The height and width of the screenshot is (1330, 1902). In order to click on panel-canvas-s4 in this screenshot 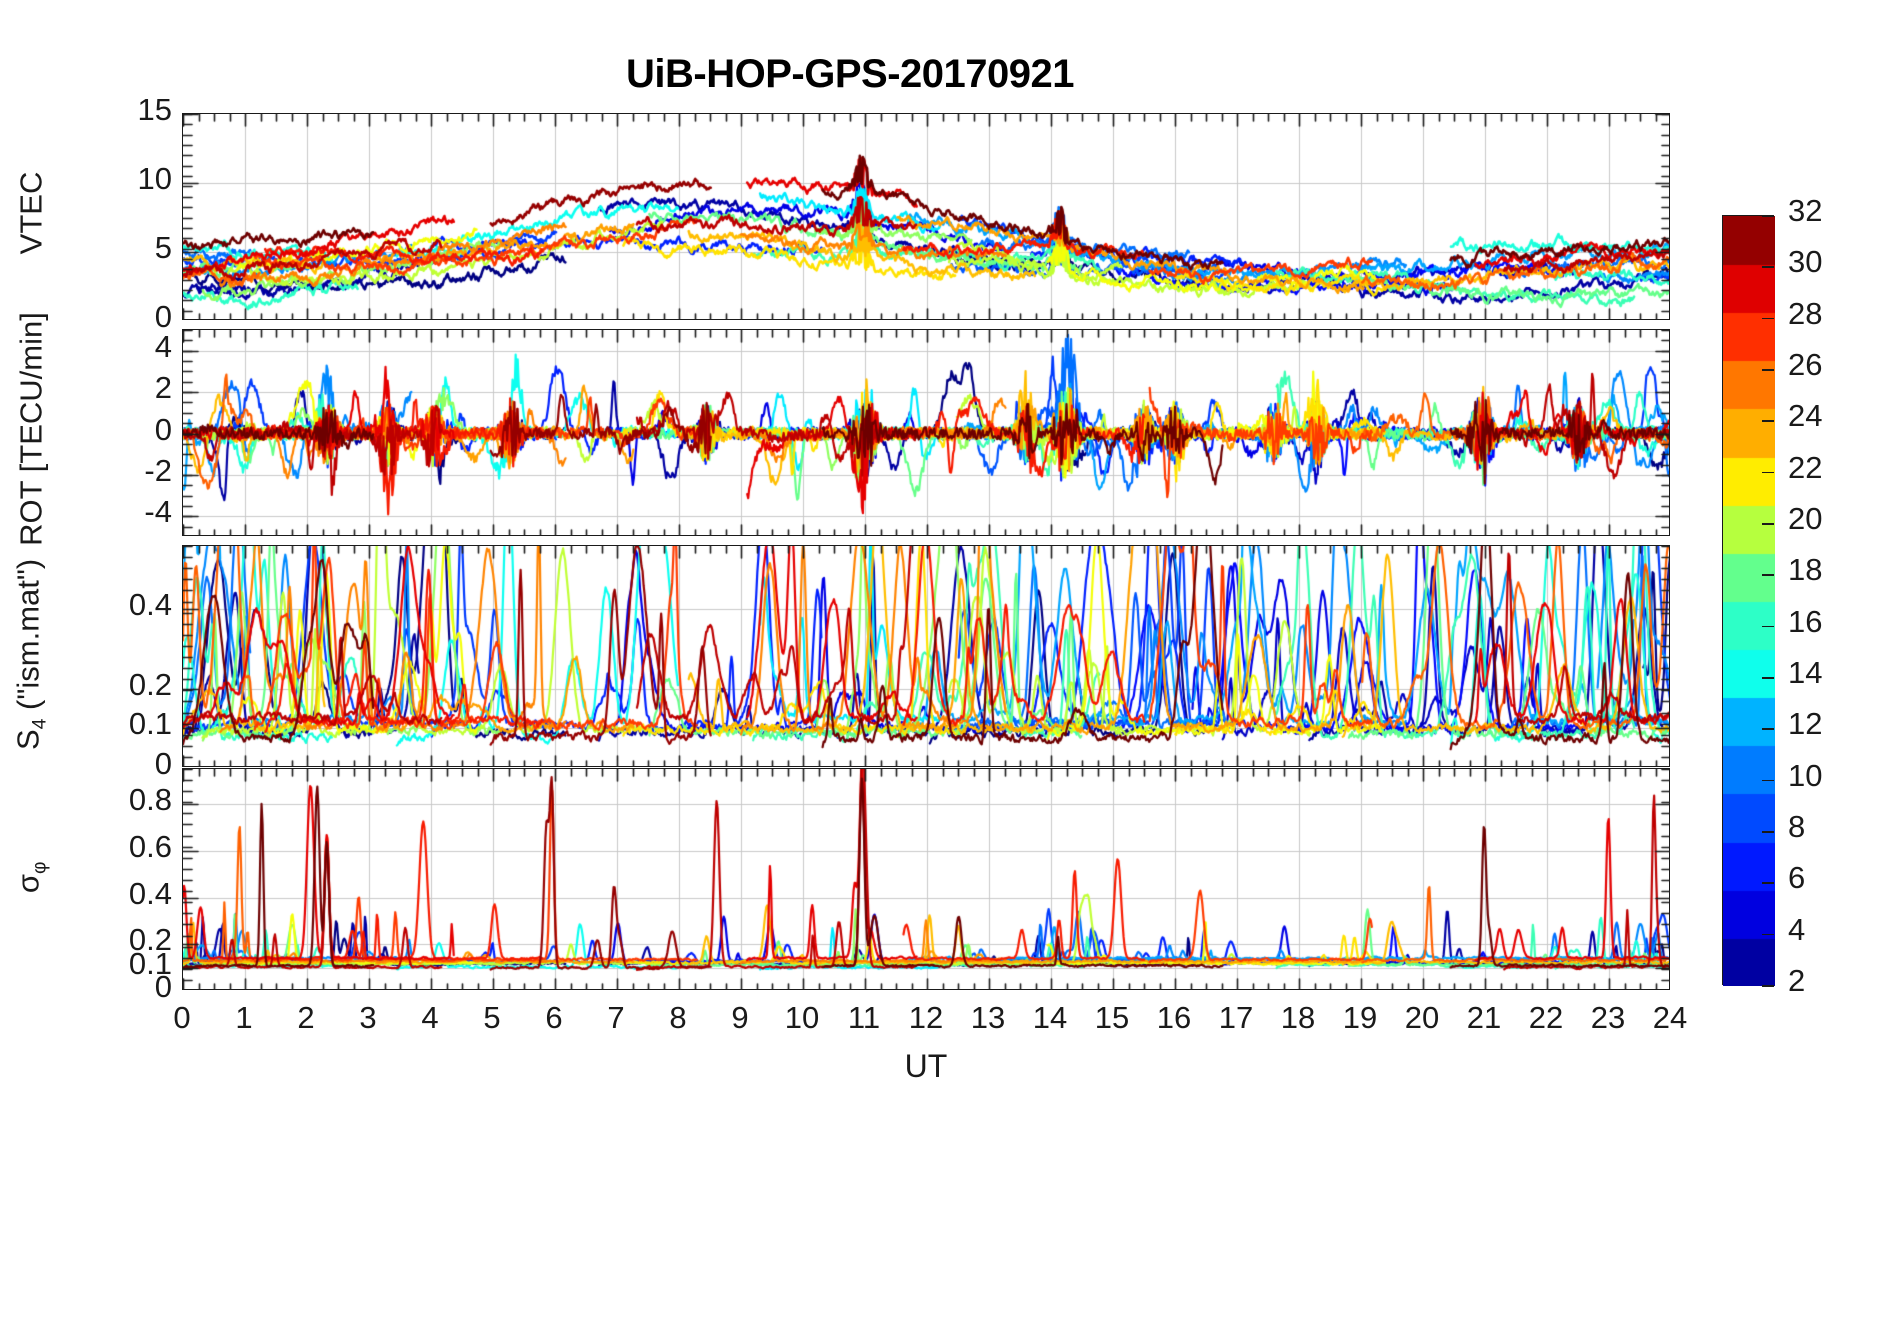, I will do `click(926, 656)`.